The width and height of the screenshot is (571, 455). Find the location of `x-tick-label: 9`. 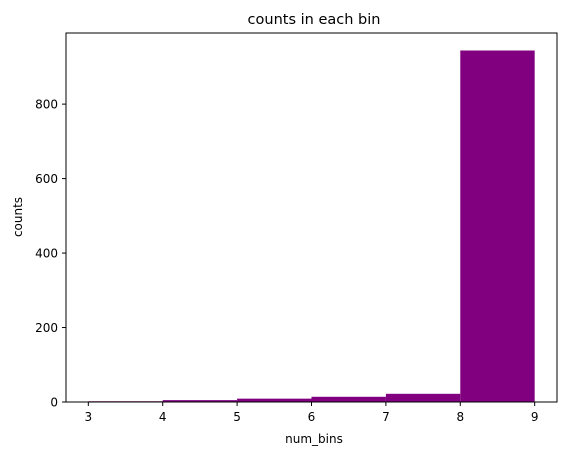

x-tick-label: 9 is located at coordinates (535, 417).